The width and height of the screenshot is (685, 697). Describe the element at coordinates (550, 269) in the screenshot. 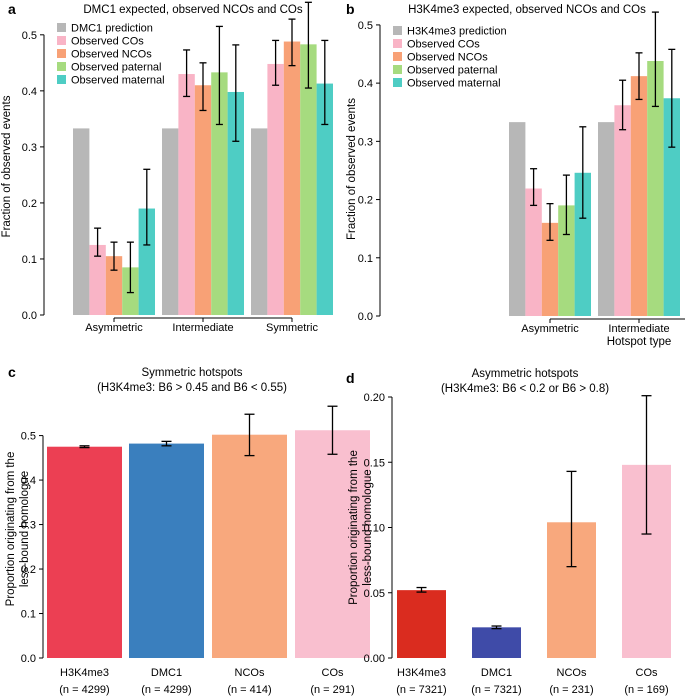

I see `panel-b-bar-asymmetric-observed-ncos` at that location.